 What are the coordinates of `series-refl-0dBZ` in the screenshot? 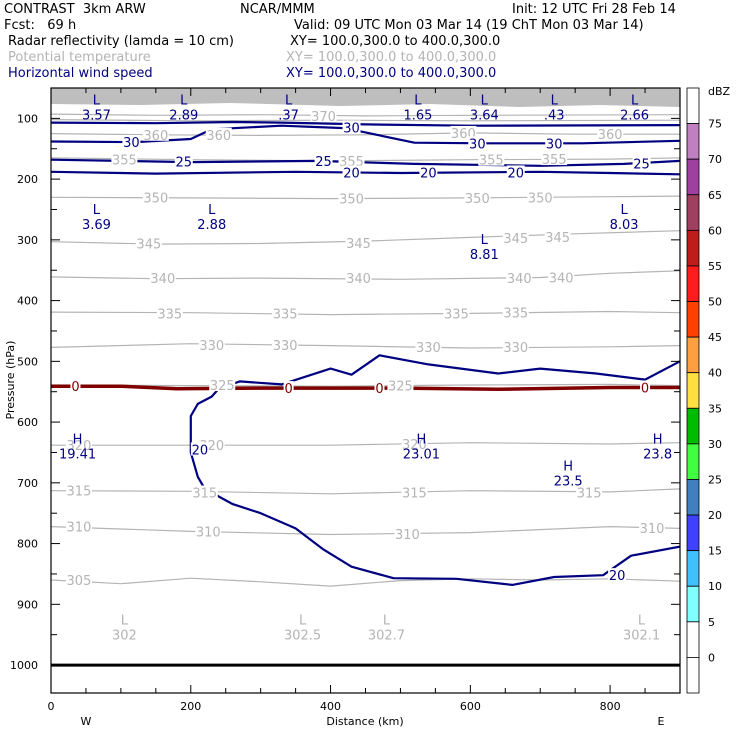 It's located at (365, 388).